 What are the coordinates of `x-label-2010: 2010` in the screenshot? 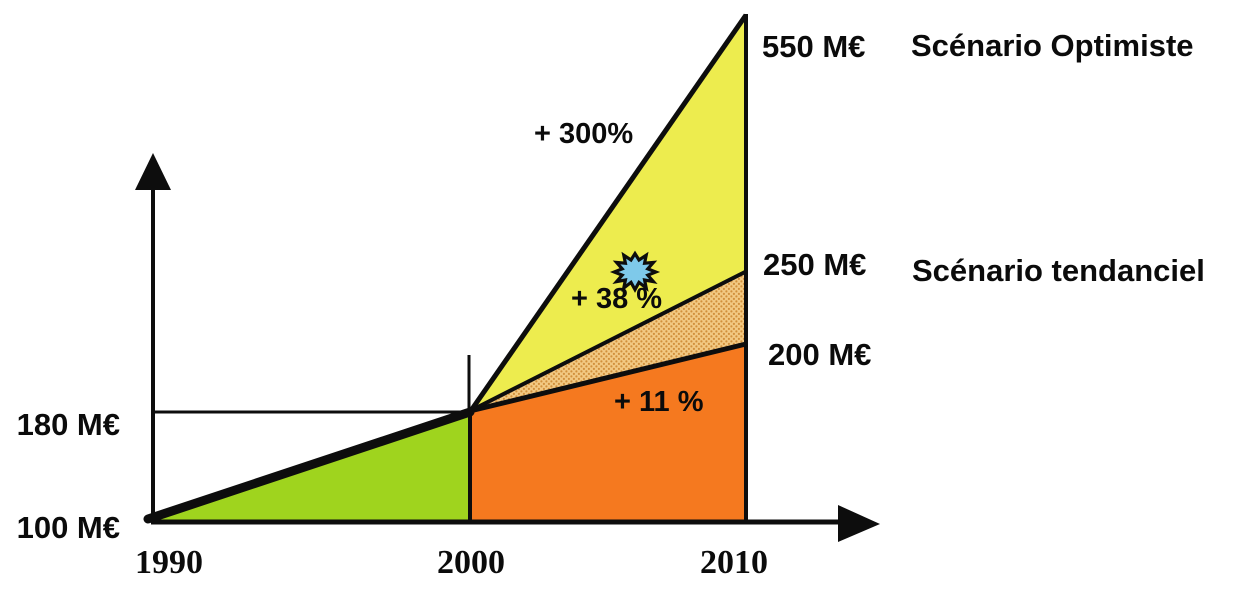 It's located at (734, 562).